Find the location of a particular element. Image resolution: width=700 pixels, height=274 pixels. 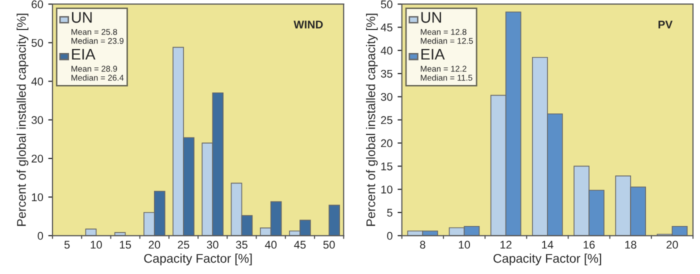

y-tick-label: 25 is located at coordinates (386, 120).